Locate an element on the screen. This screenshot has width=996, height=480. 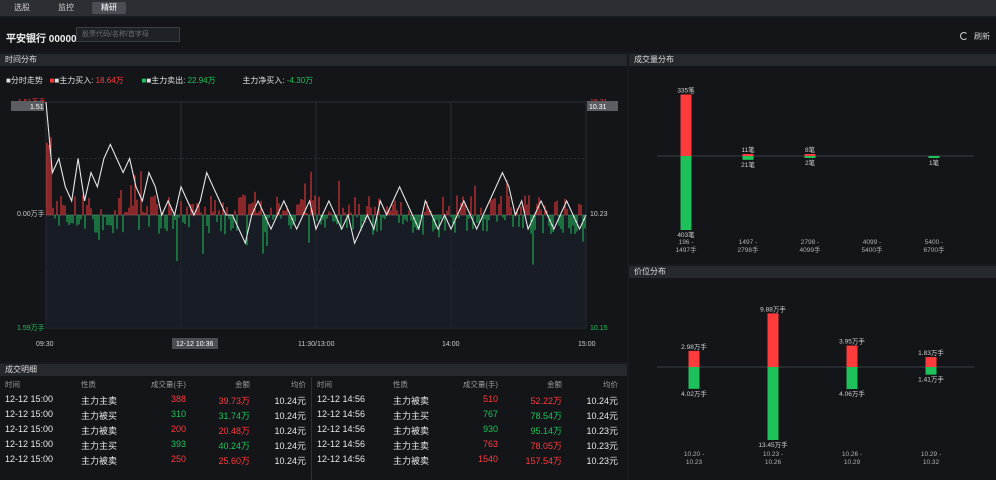
x-label-1500: 15:00 is located at coordinates (587, 344).